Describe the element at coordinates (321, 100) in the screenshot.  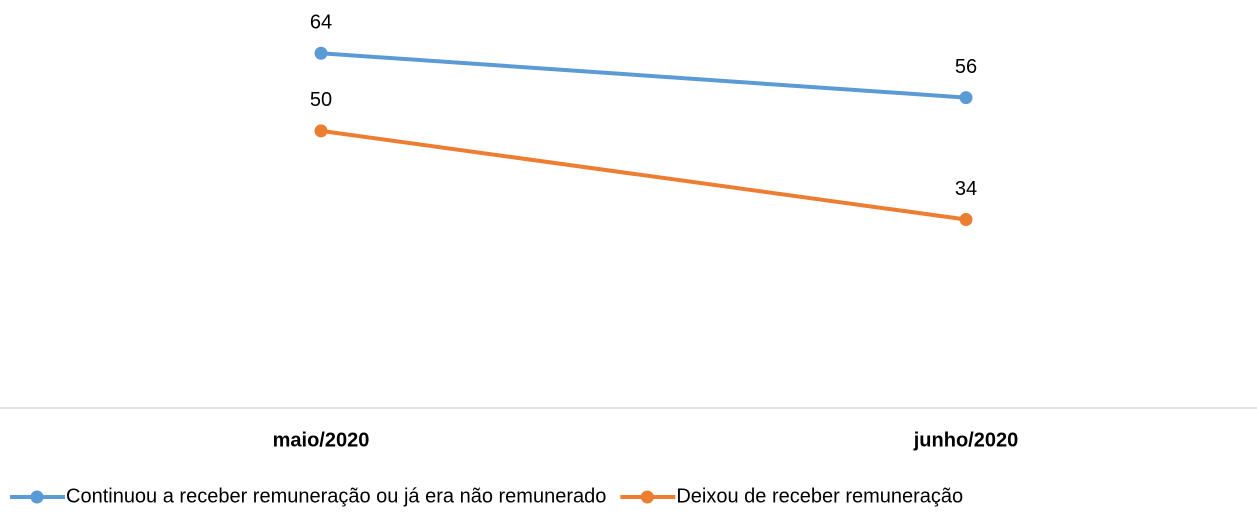
I see `data-label: 50` at that location.